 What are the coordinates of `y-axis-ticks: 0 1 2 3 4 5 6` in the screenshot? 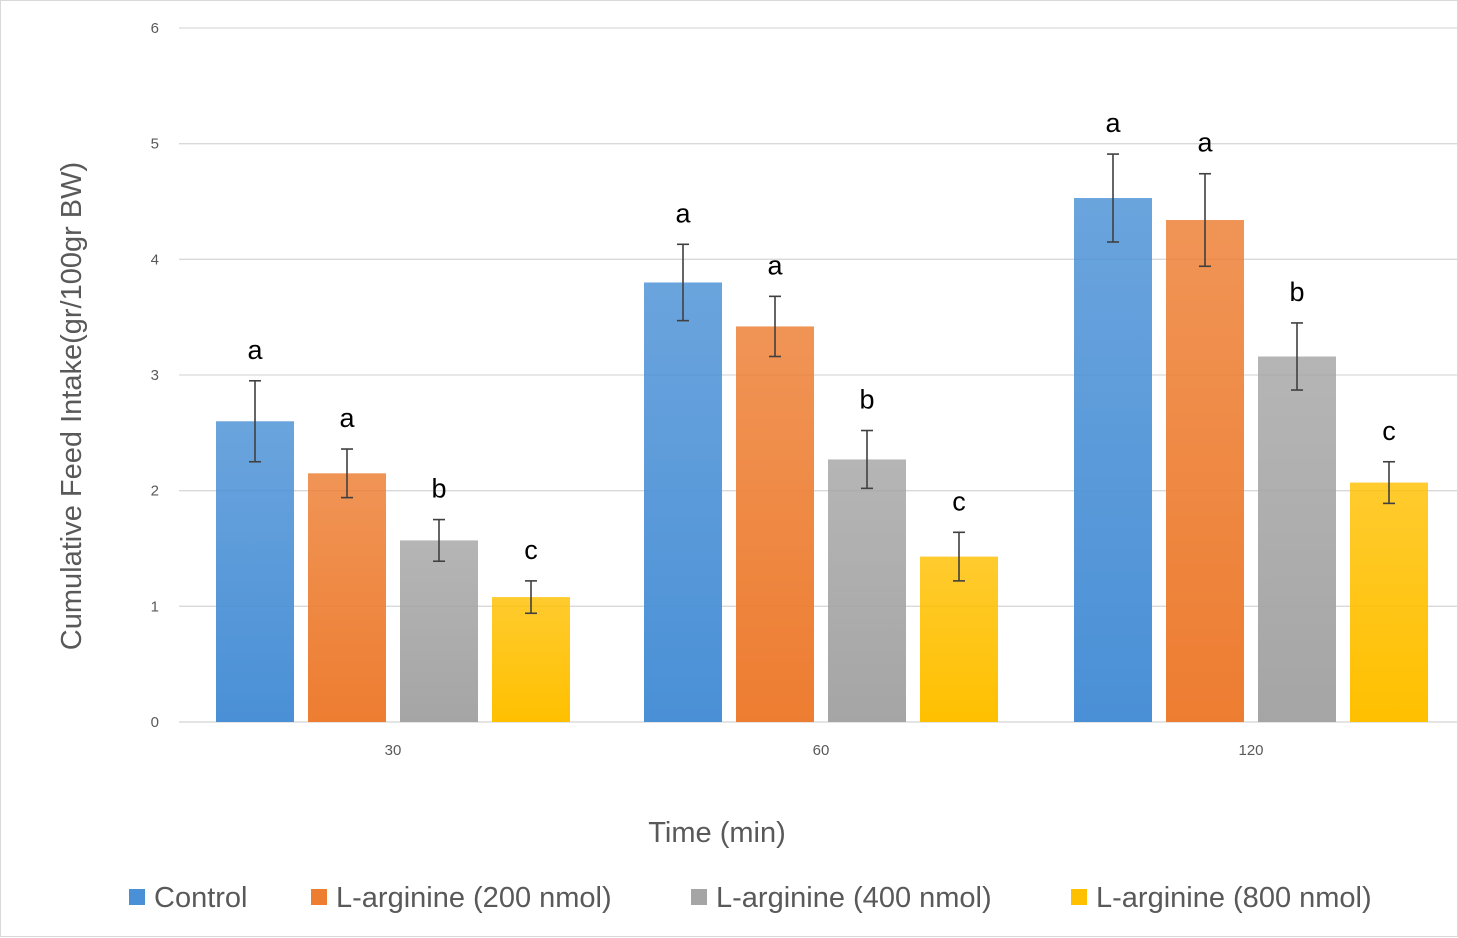 It's located at (155, 375).